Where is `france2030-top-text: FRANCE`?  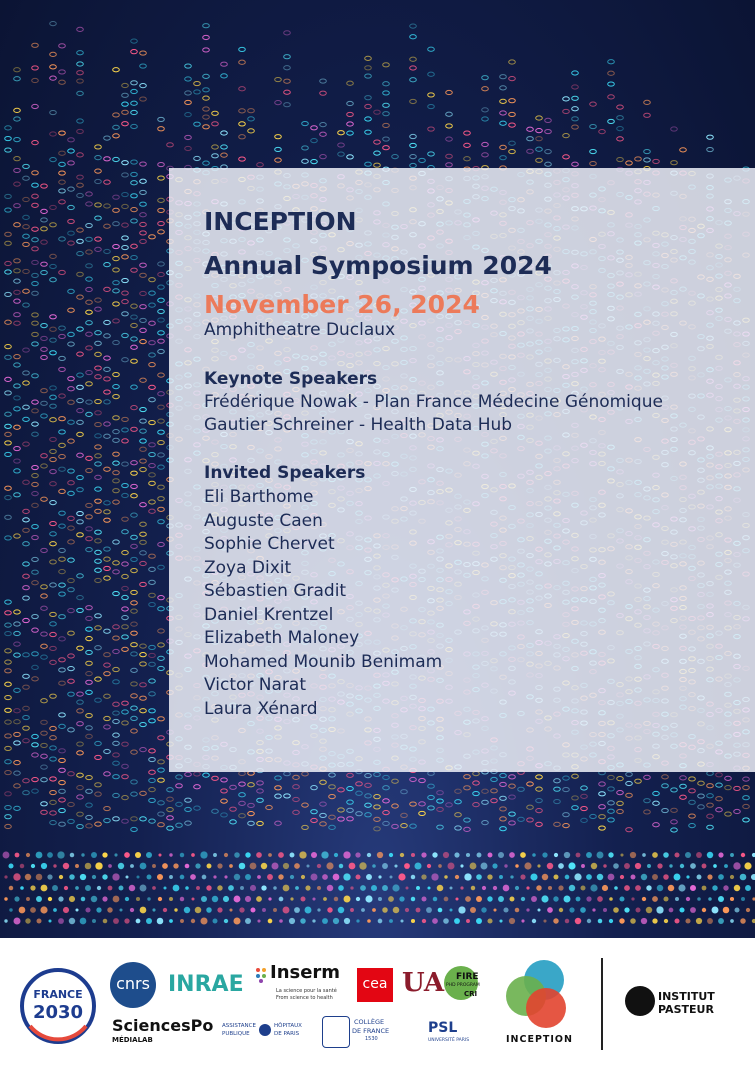 france2030-top-text: FRANCE is located at coordinates (58, 994).